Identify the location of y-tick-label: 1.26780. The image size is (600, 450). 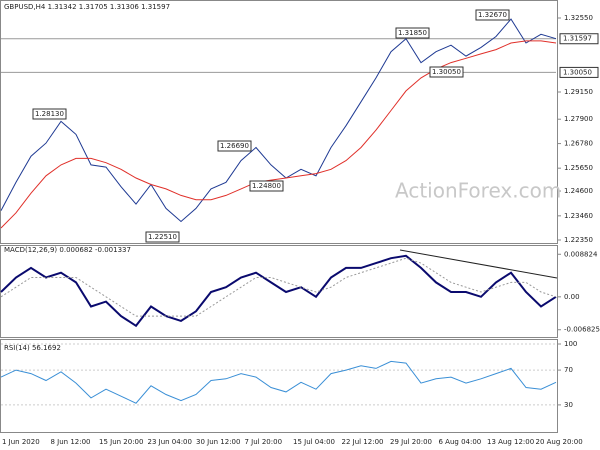
(578, 144).